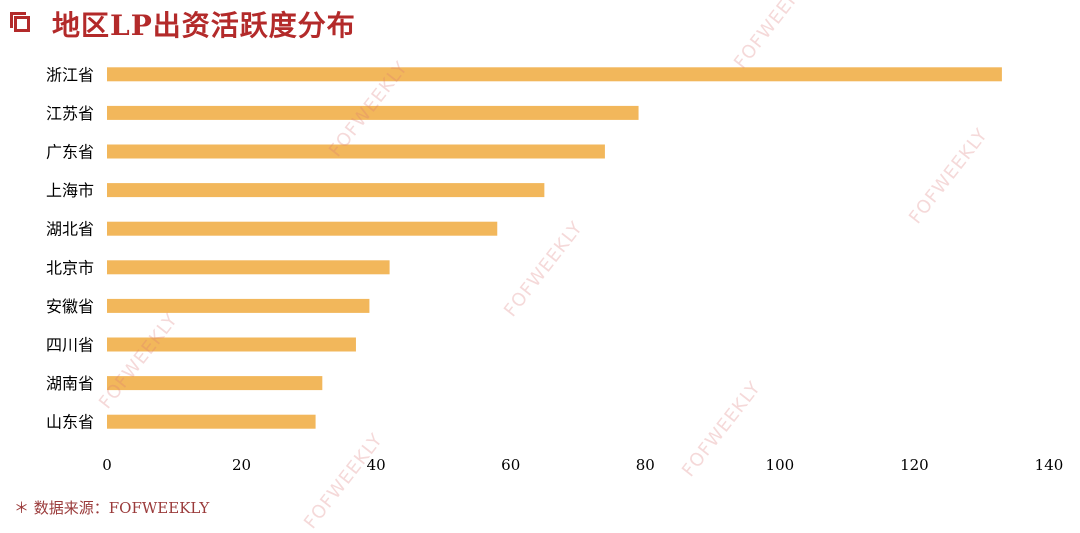  I want to click on category-label: 安徽省, so click(70, 306).